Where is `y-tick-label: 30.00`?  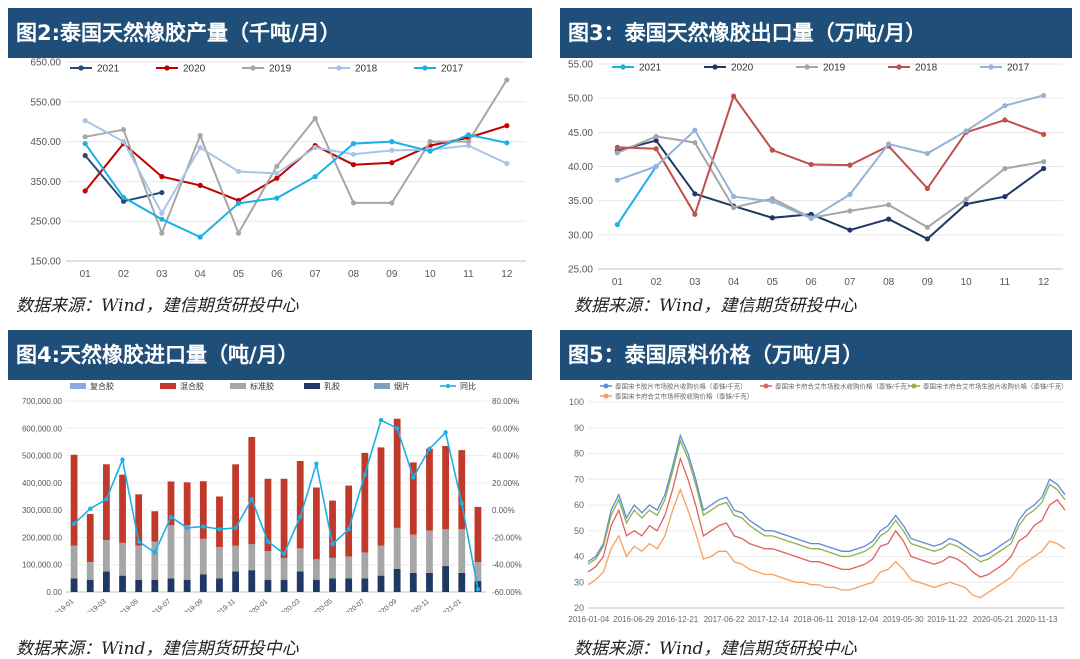
y-tick-label: 30.00 is located at coordinates (580, 235).